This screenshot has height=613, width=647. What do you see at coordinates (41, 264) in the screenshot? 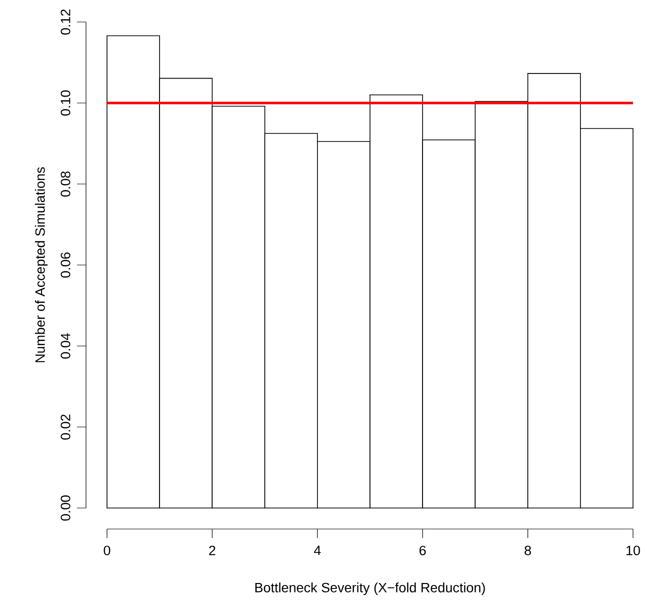
I see `y-axis-title: Number of Accepted Simulations` at bounding box center [41, 264].